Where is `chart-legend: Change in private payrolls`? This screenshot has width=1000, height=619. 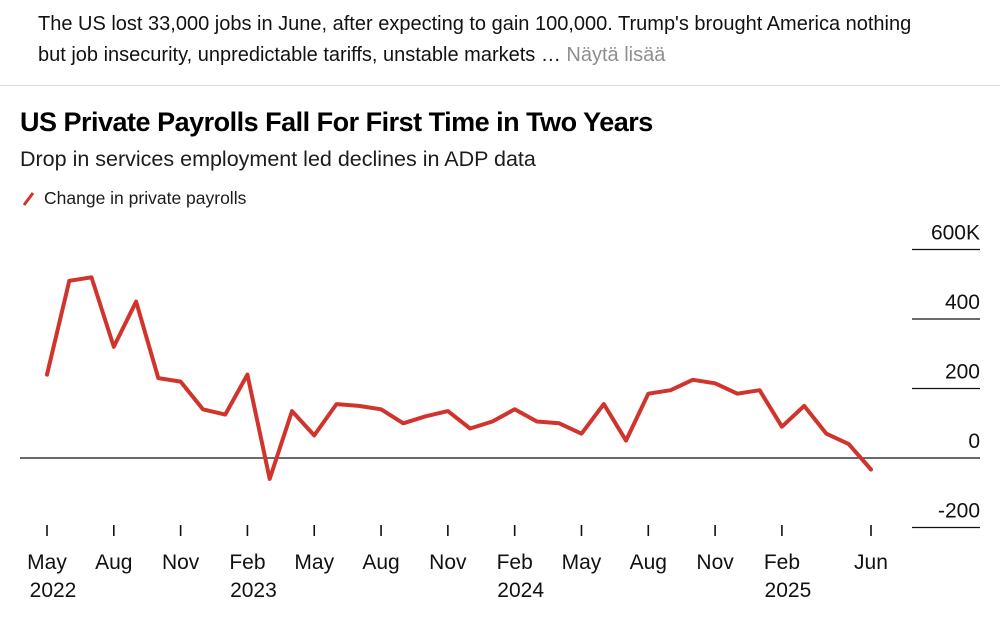
chart-legend: Change in private payrolls is located at coordinates (510, 198).